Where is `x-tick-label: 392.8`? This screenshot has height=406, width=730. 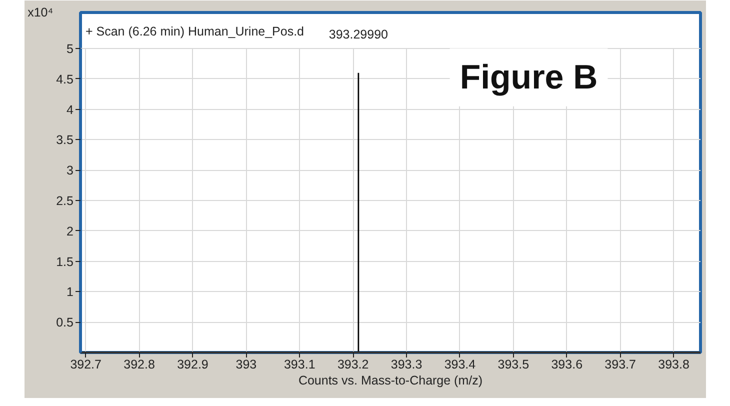
x-tick-label: 392.8 is located at coordinates (139, 365).